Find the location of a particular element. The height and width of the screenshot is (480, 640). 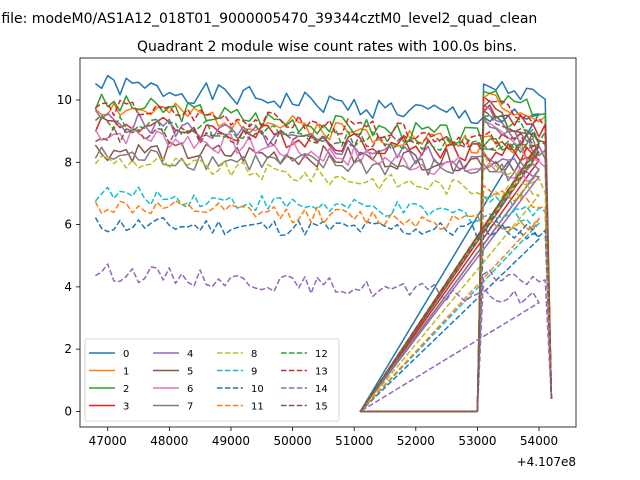

x-tick-label: 47000 is located at coordinates (108, 441).